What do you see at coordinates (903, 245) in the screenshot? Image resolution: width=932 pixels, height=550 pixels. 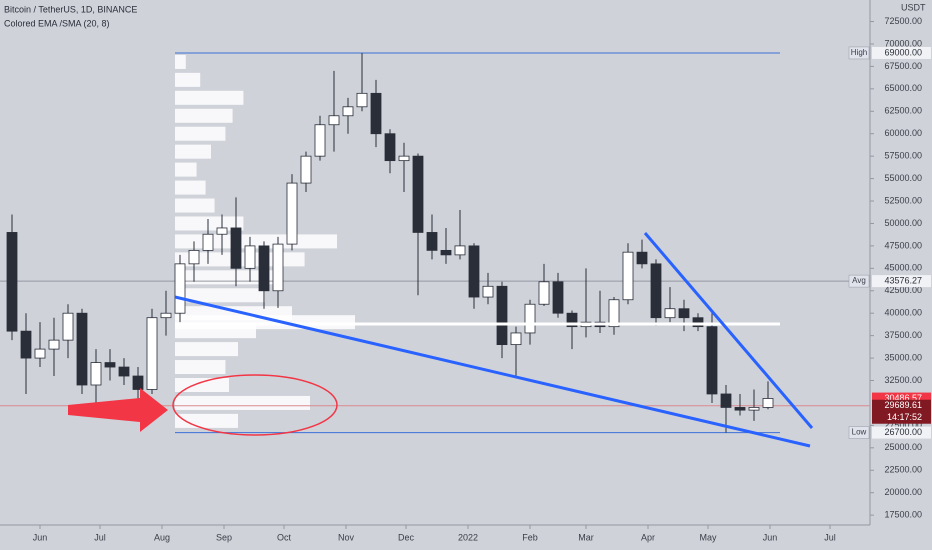 I see `y-tick-label: 47500.00` at bounding box center [903, 245].